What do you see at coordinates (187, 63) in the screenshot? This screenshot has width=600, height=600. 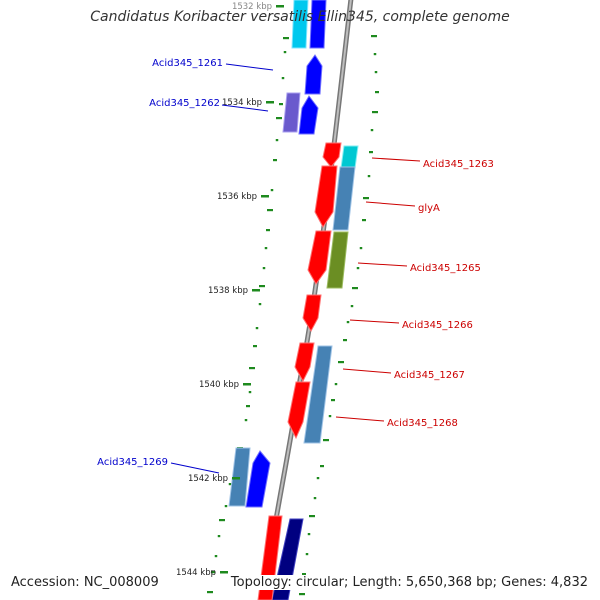 I see `gene-label: Acid345_1261` at bounding box center [187, 63].